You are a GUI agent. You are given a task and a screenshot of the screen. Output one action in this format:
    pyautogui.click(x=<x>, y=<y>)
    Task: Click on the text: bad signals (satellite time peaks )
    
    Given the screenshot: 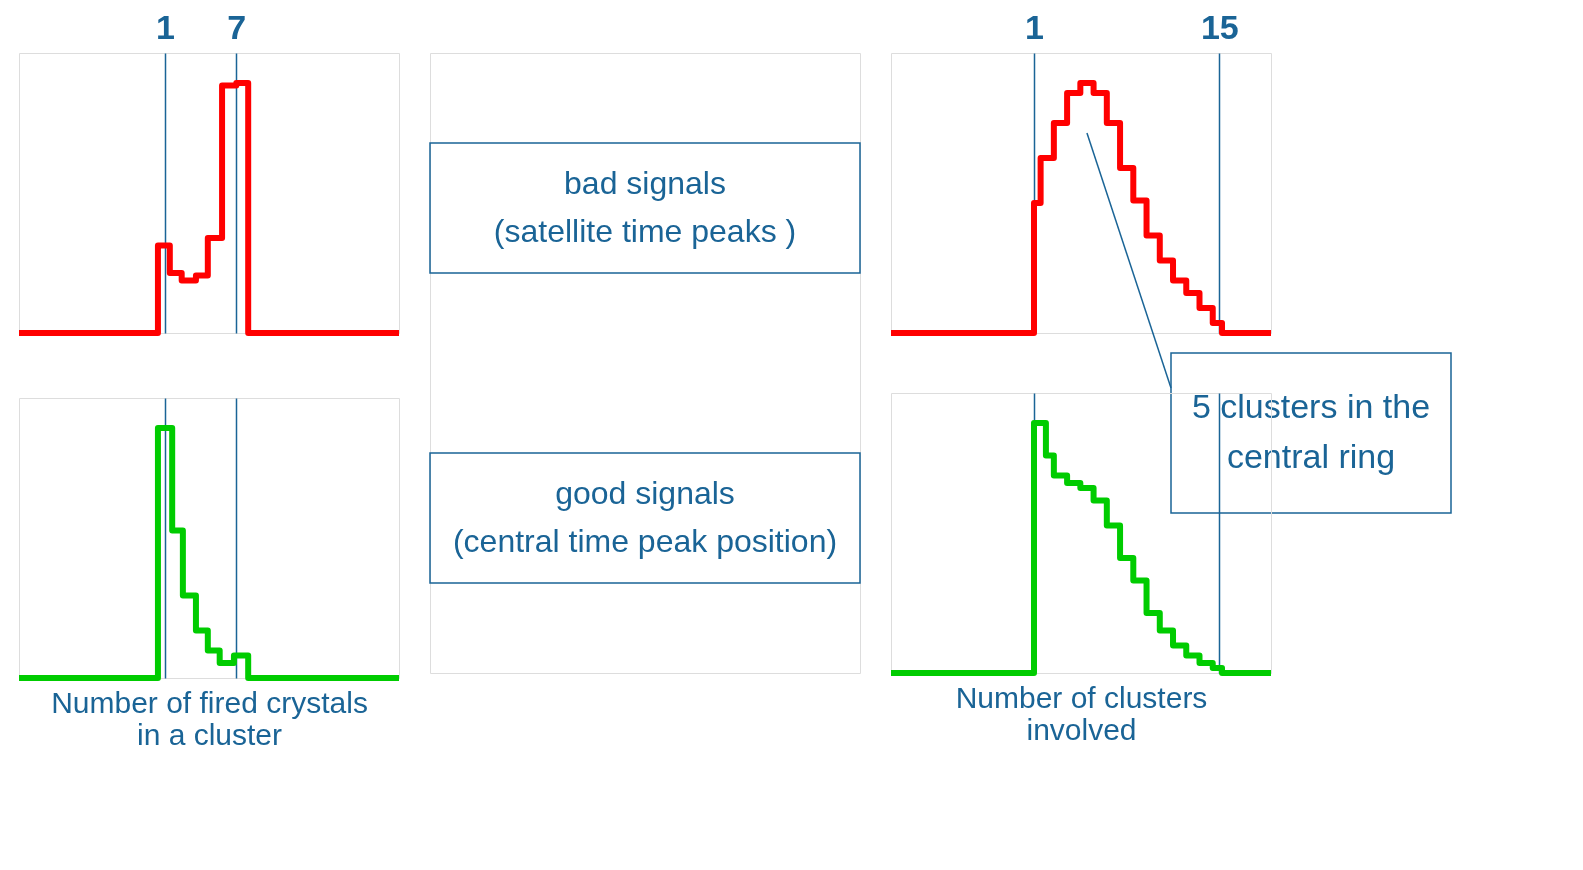 What is the action you would take?
    pyautogui.click(x=645, y=207)
    